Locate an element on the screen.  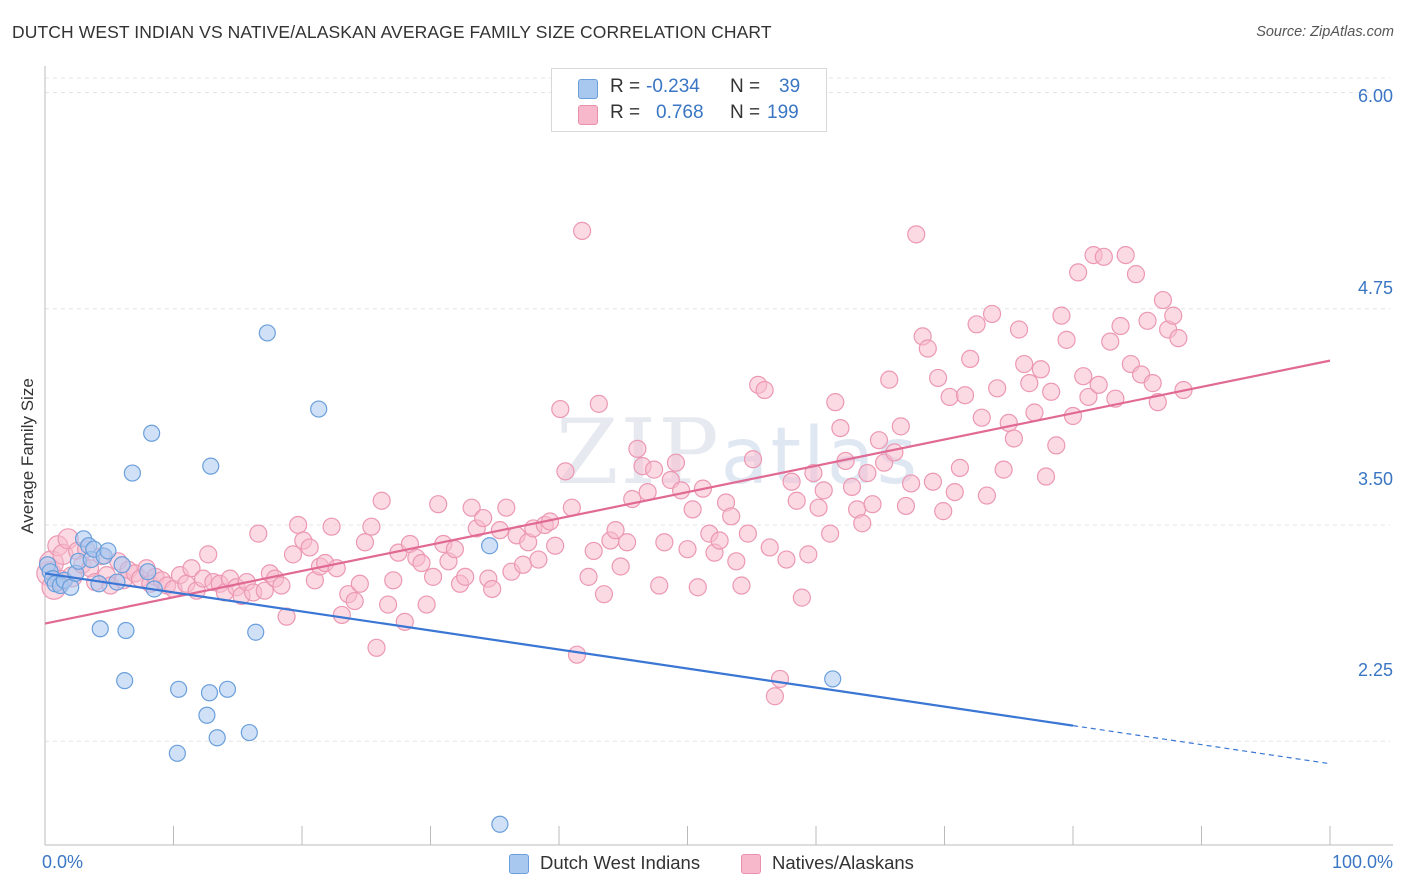
series-swatch-pink is located at coordinates (751, 864).